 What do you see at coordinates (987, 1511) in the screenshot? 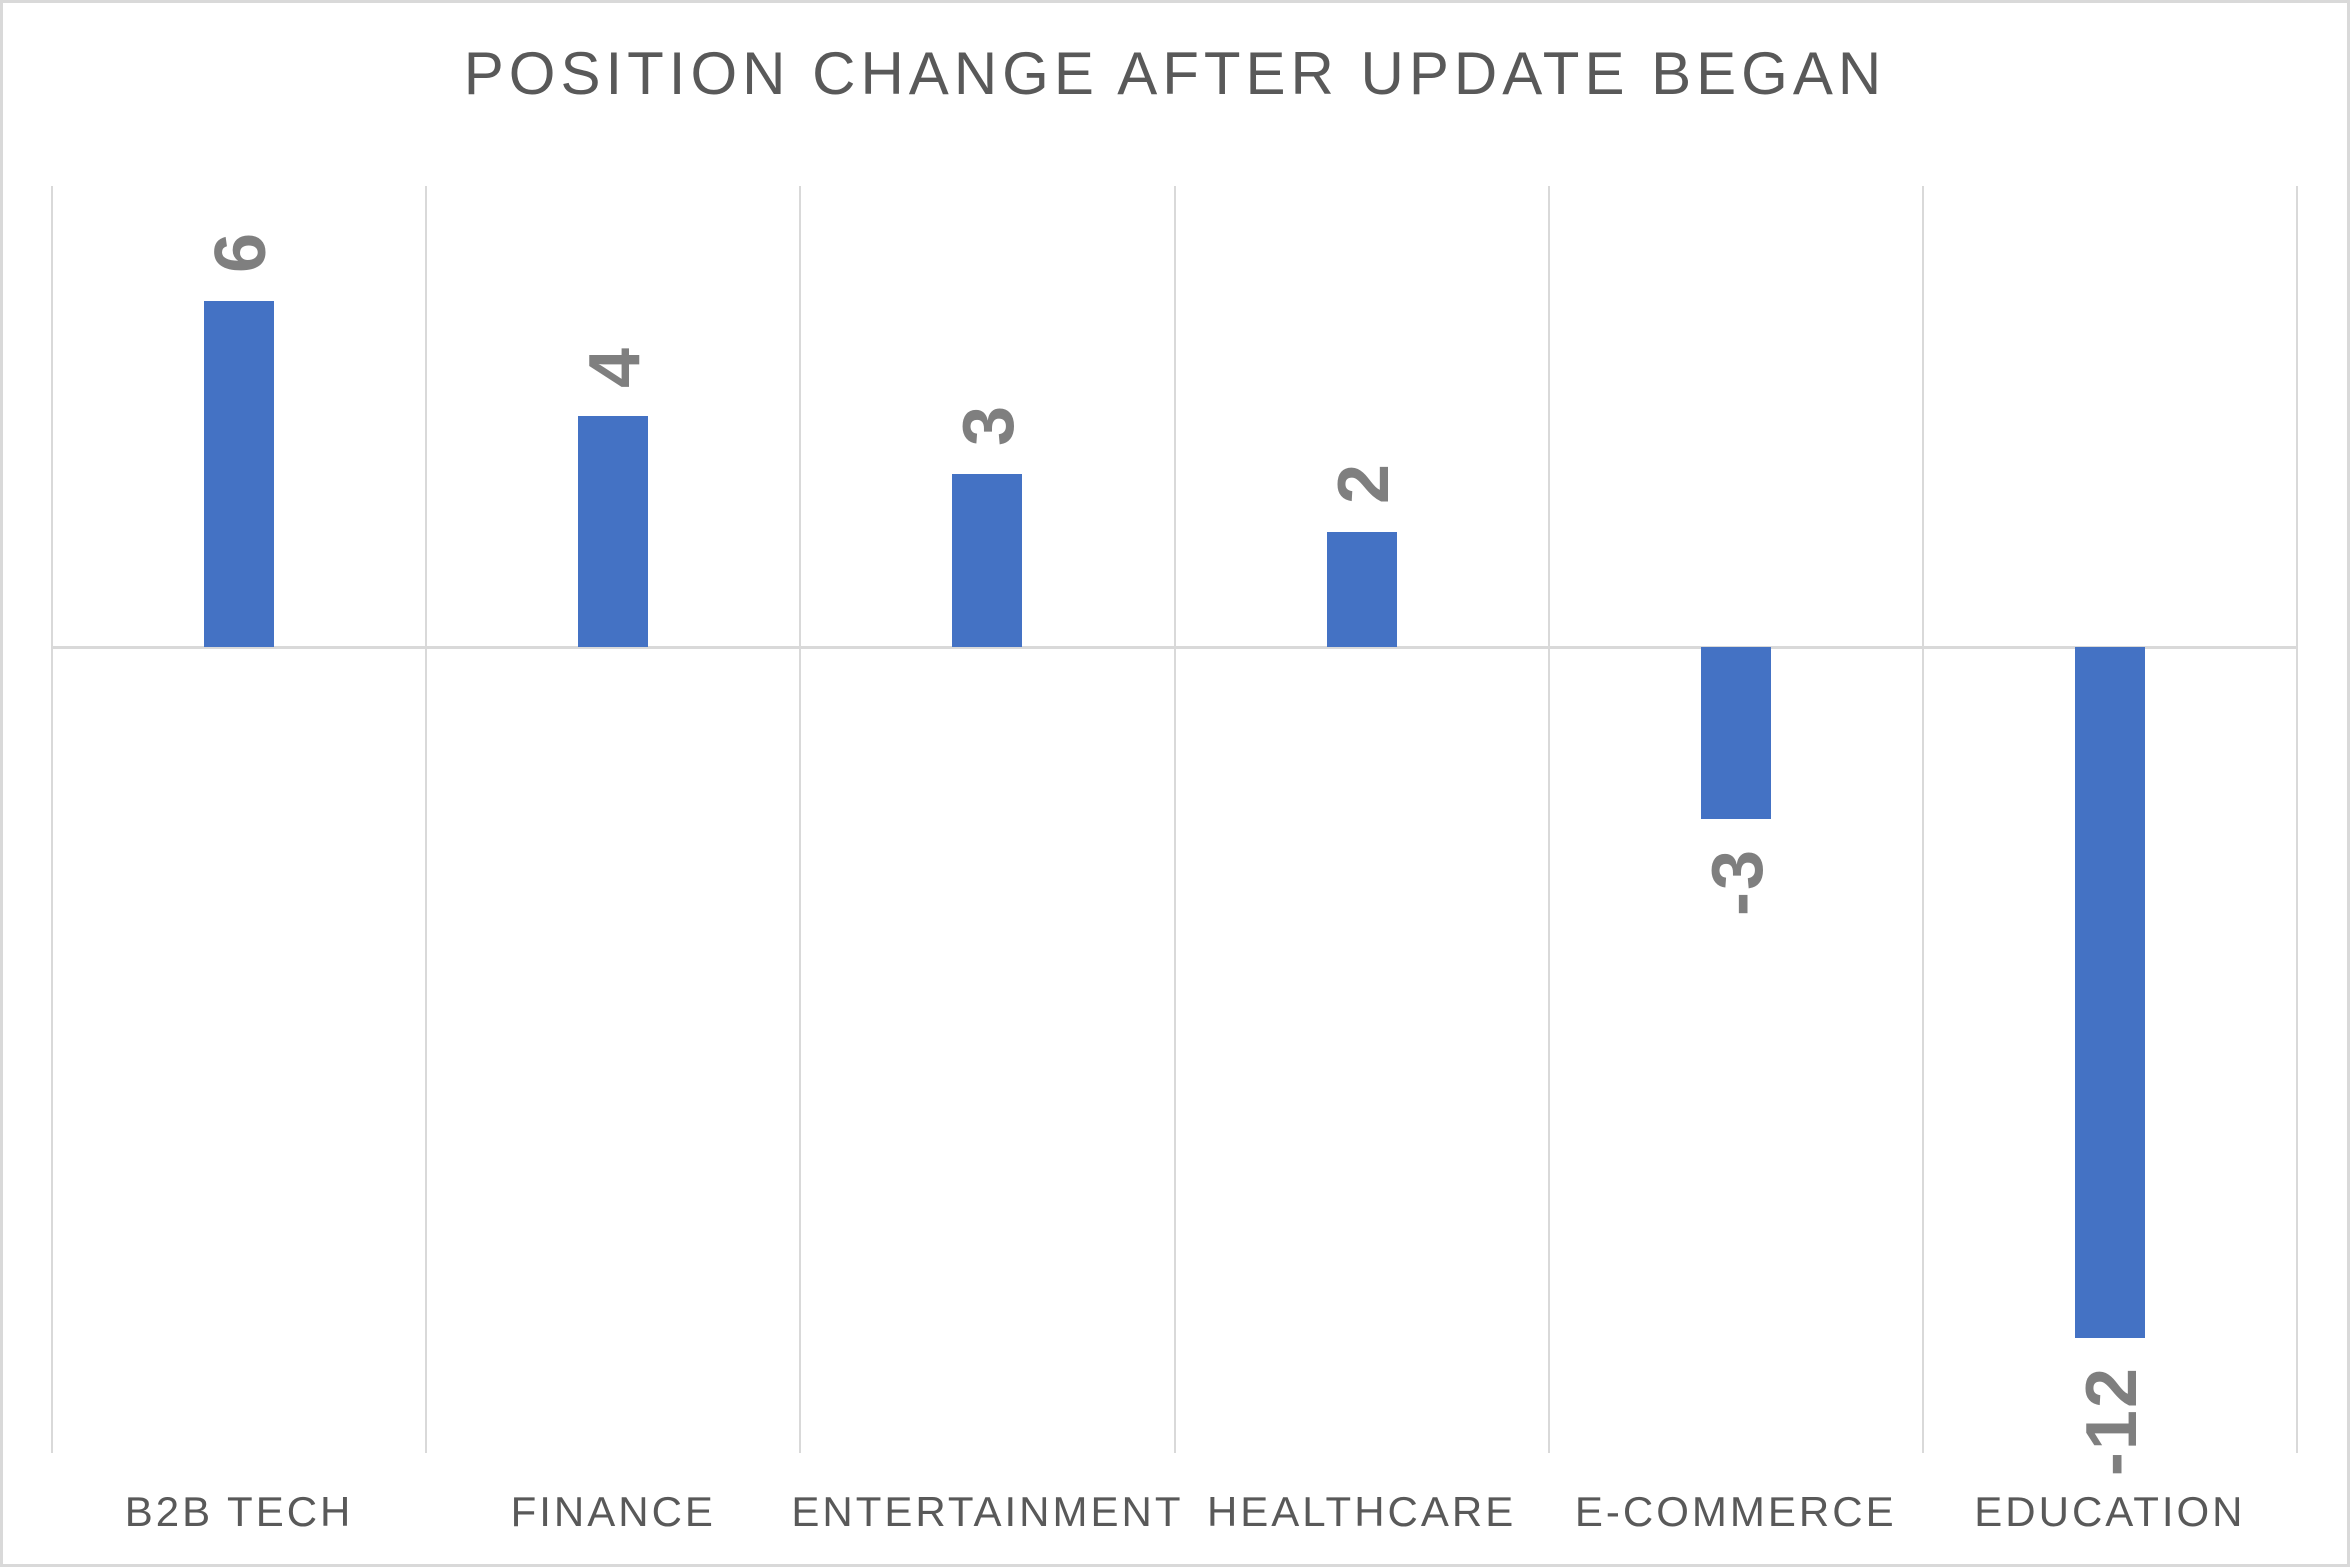
I see `category-label-entertainment: ENTERTAINMENT` at bounding box center [987, 1511].